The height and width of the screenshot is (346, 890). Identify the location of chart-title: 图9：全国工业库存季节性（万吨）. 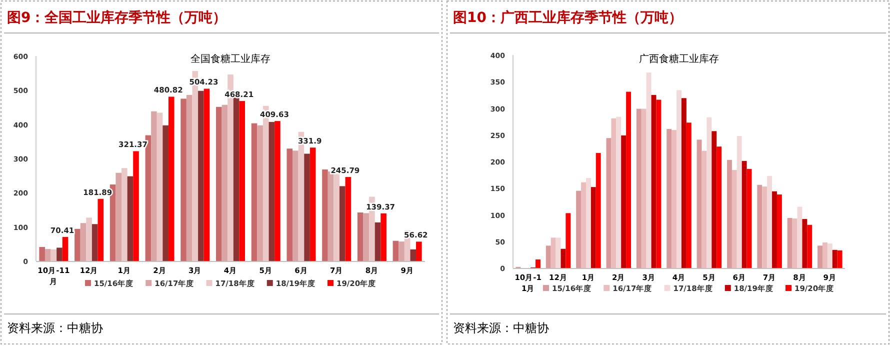
(117, 17).